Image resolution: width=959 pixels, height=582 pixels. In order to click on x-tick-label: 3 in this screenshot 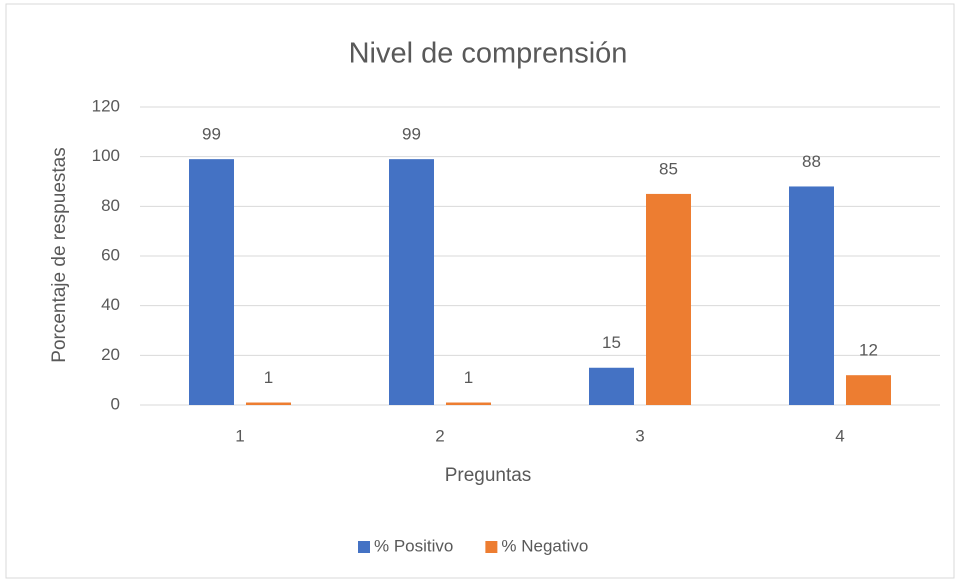, I will do `click(639, 435)`.